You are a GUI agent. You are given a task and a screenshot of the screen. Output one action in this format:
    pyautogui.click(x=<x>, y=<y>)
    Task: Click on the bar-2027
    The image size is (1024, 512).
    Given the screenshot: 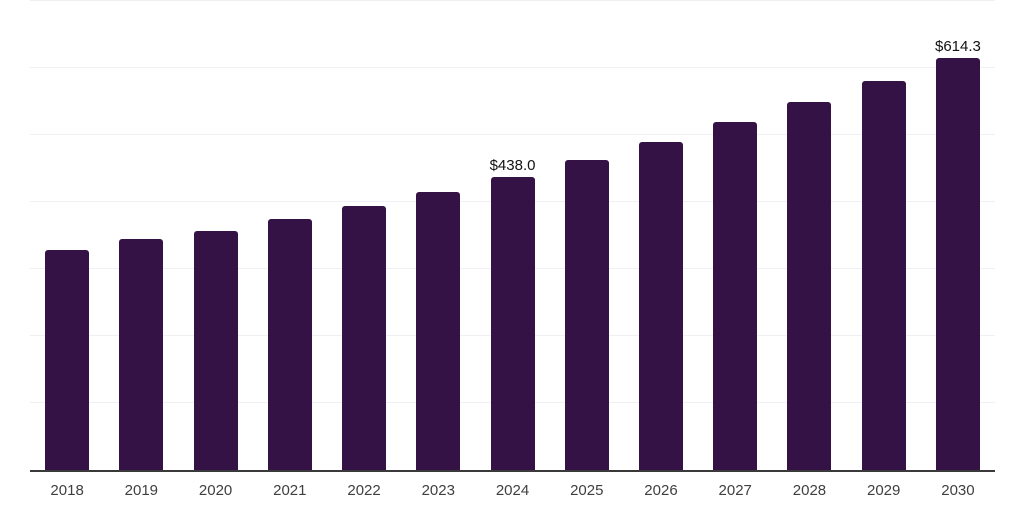 What is the action you would take?
    pyautogui.click(x=735, y=296)
    